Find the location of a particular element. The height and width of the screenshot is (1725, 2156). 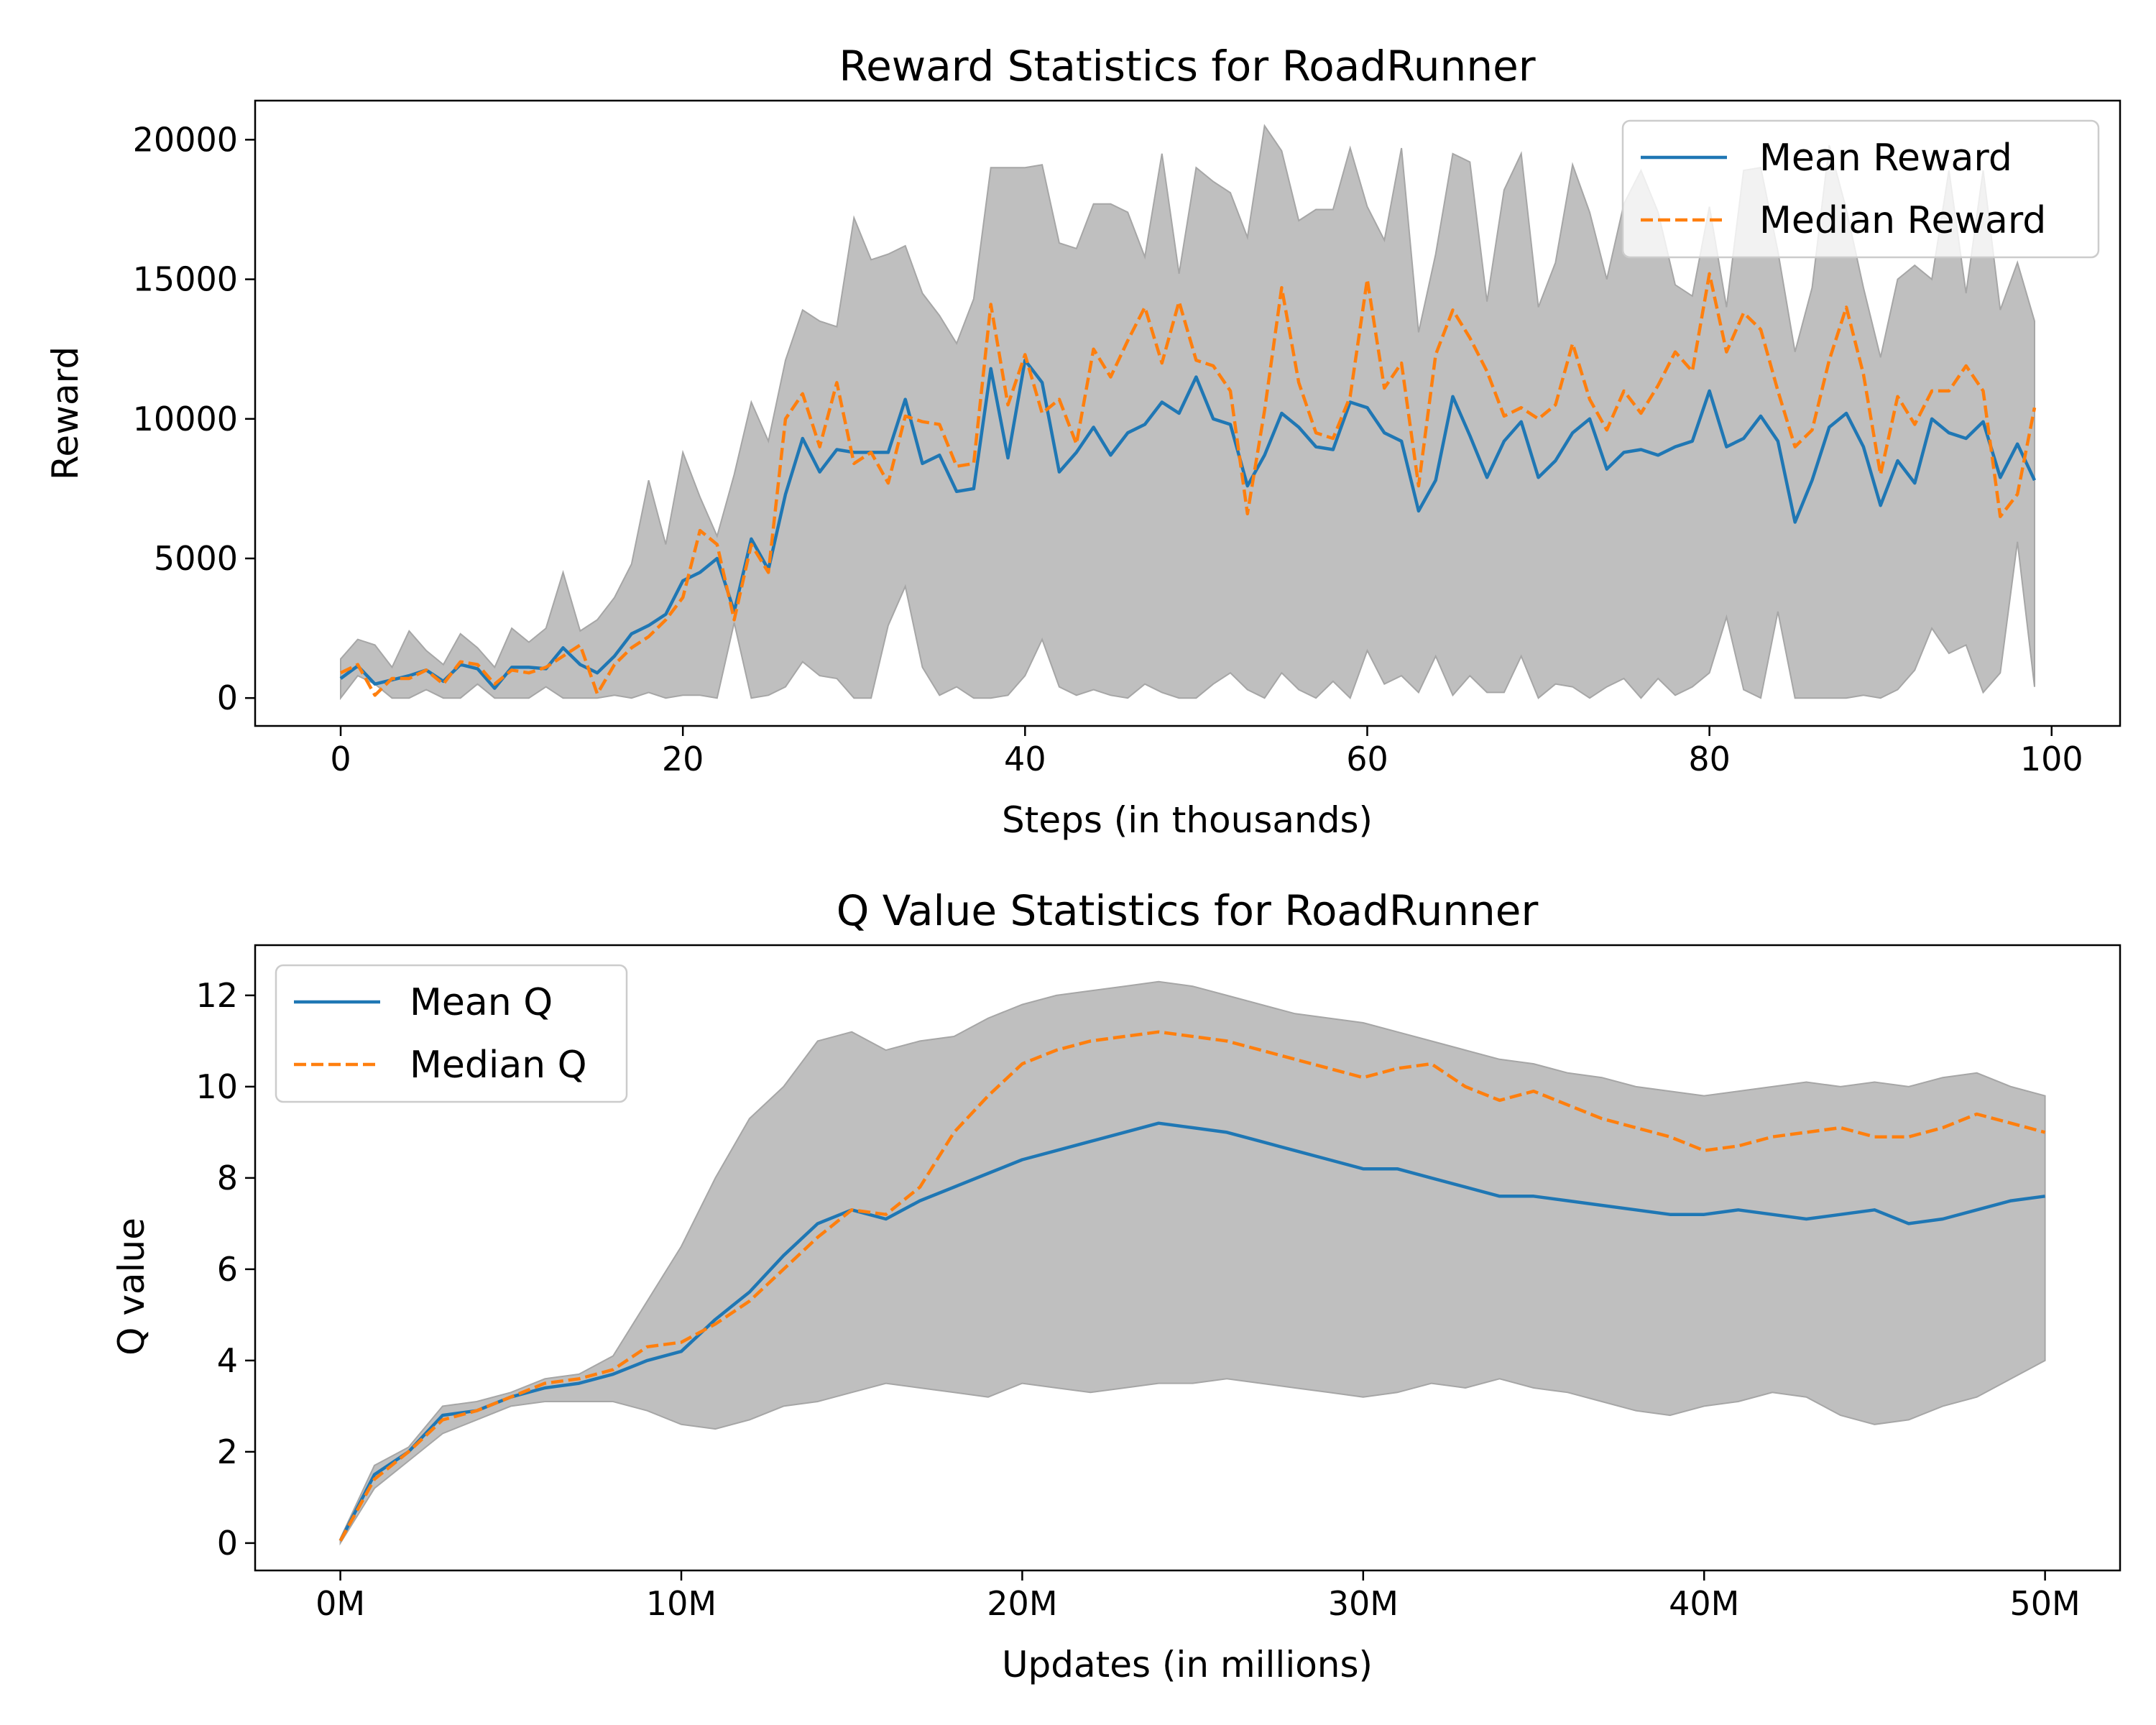

reward-y-tick-label: 5000 is located at coordinates (196, 558).